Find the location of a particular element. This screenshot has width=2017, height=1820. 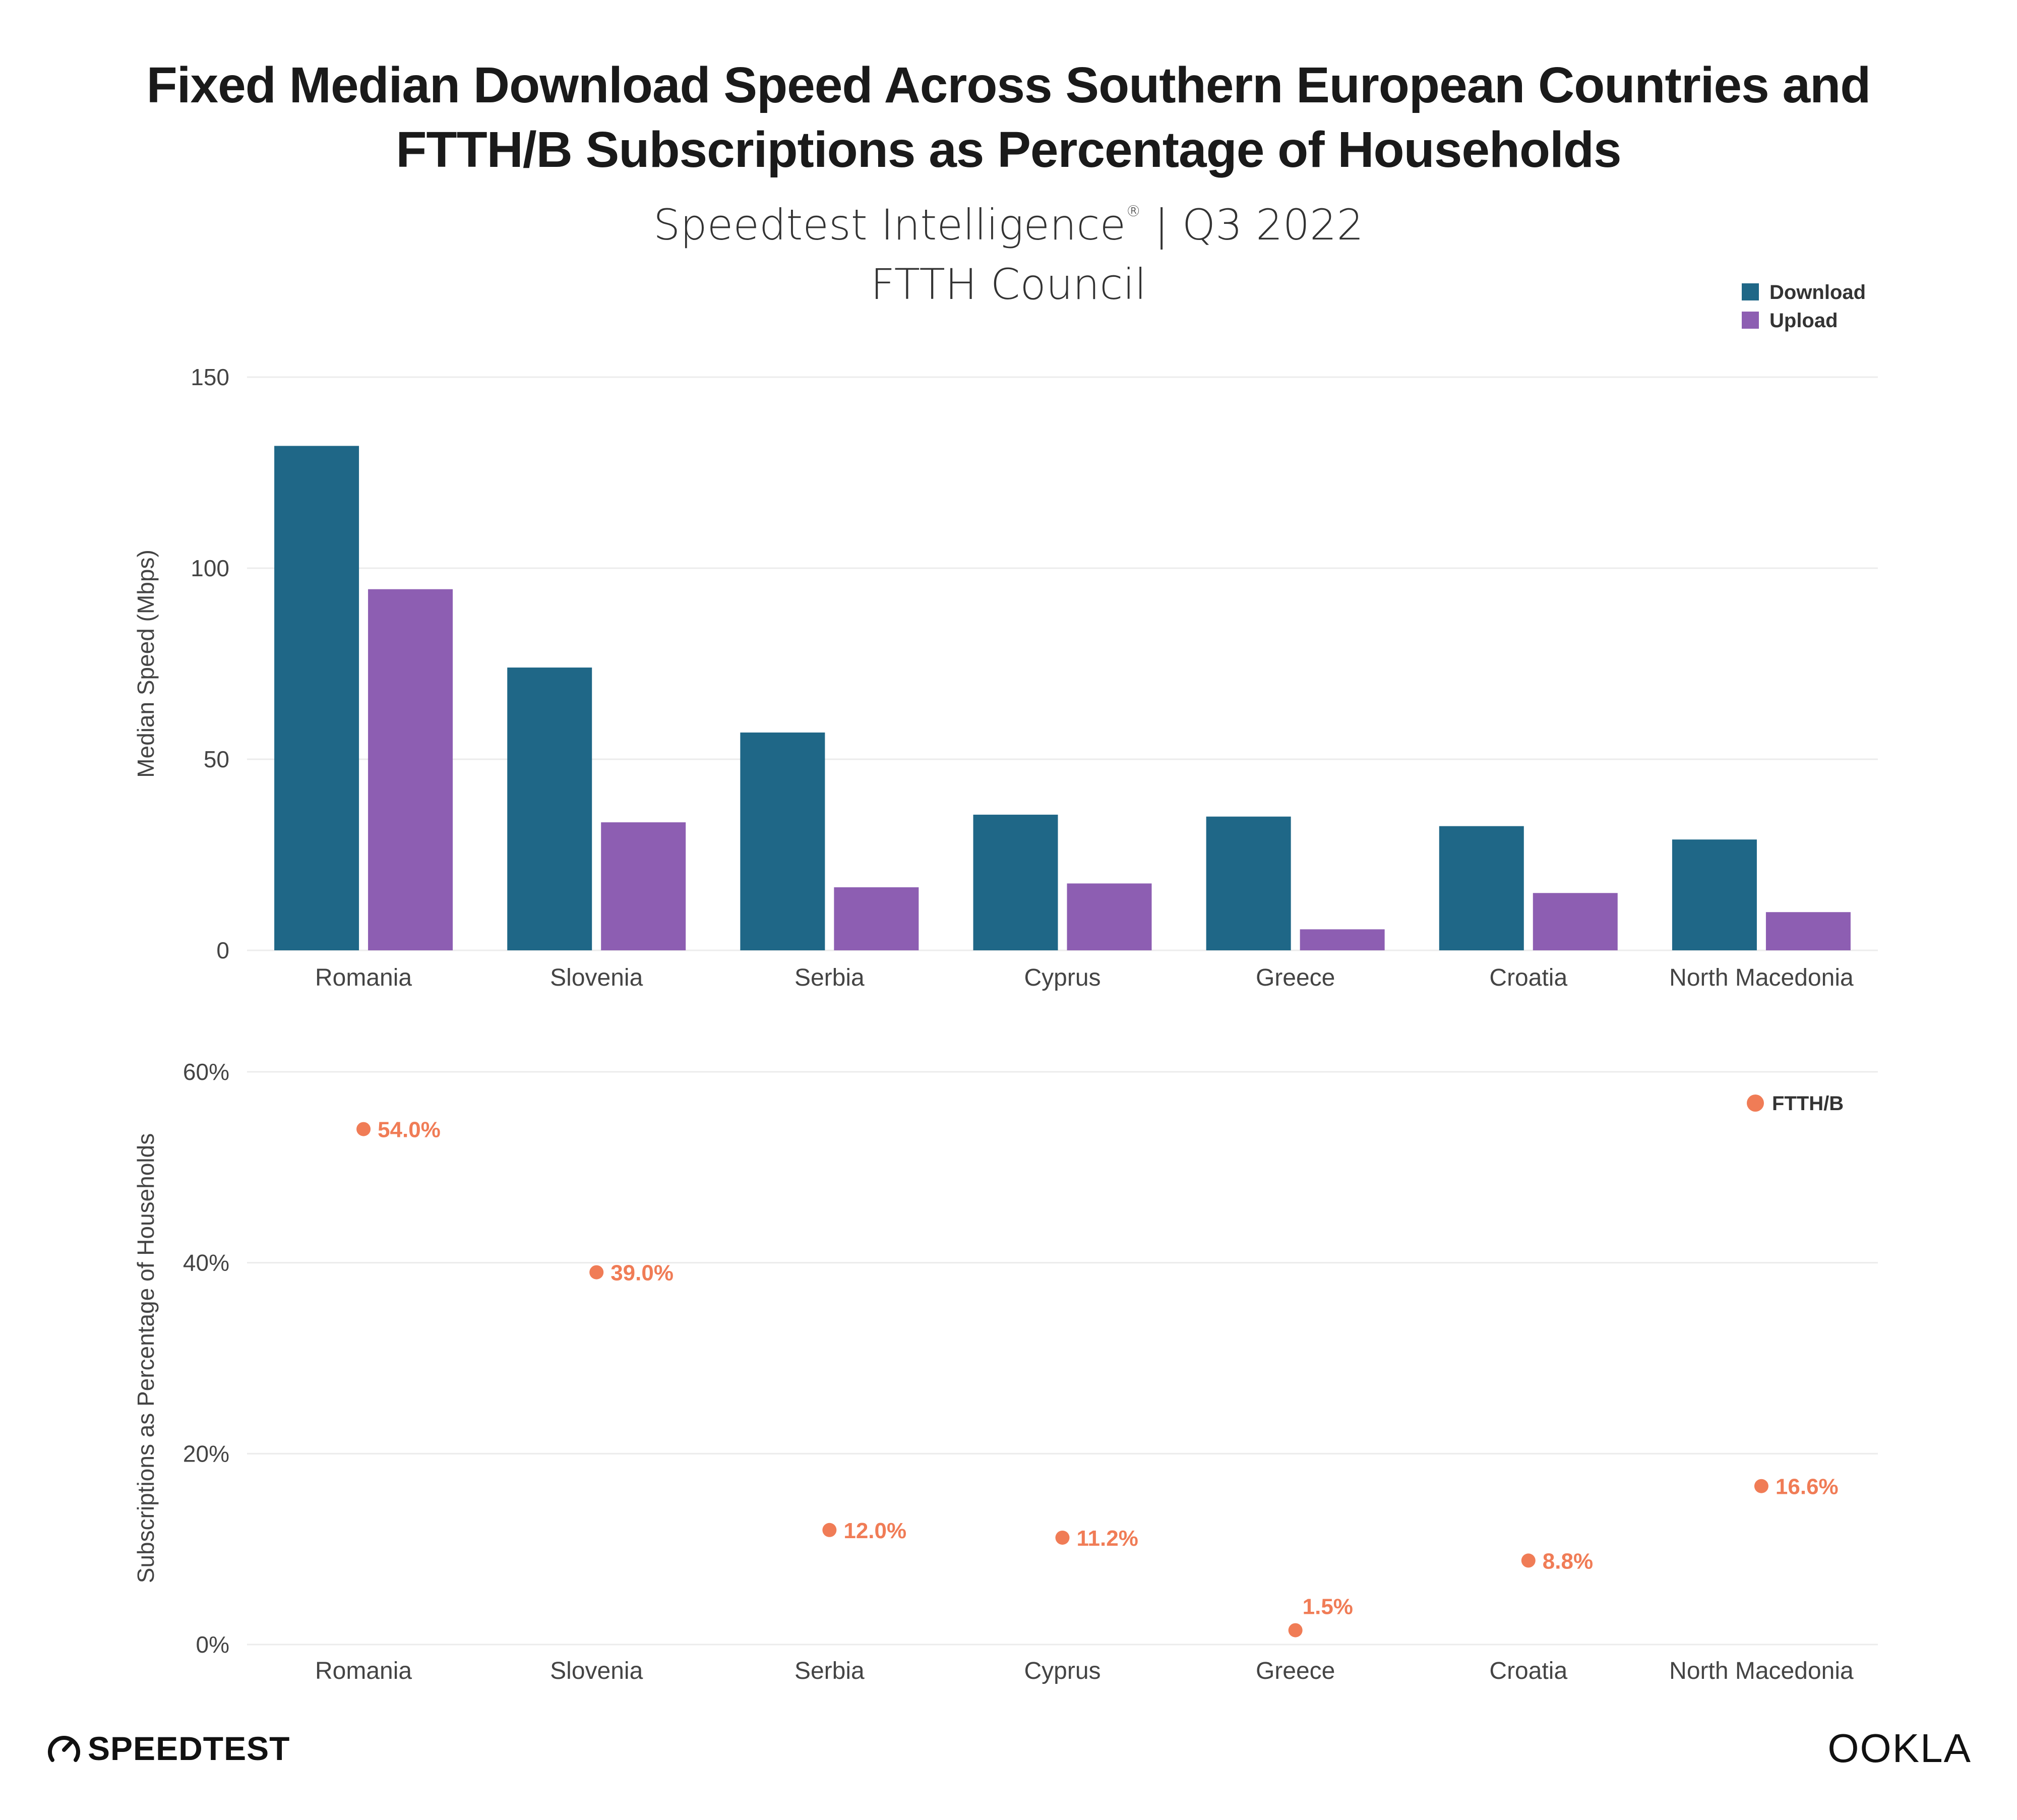

data-label-ftth: 54.0% is located at coordinates (409, 1130).